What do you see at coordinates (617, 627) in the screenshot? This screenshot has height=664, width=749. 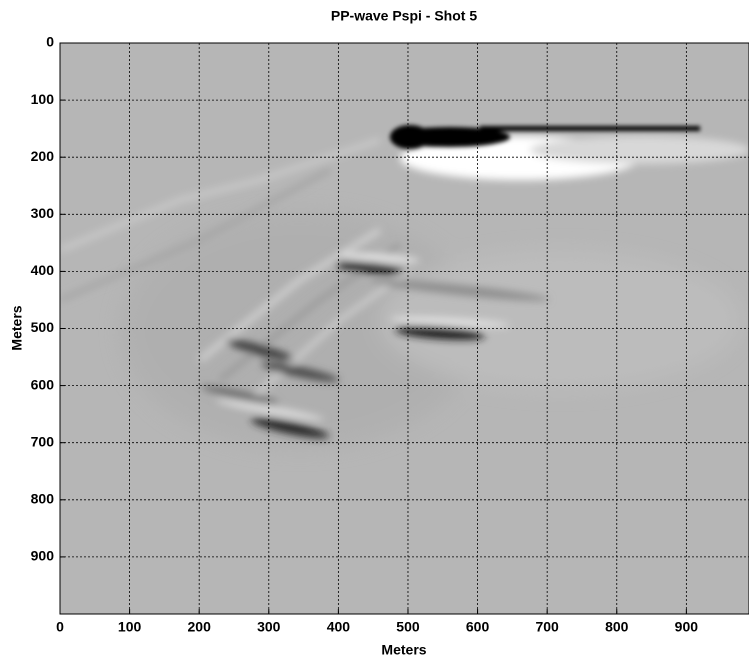 I see `x-tick-label: 800` at bounding box center [617, 627].